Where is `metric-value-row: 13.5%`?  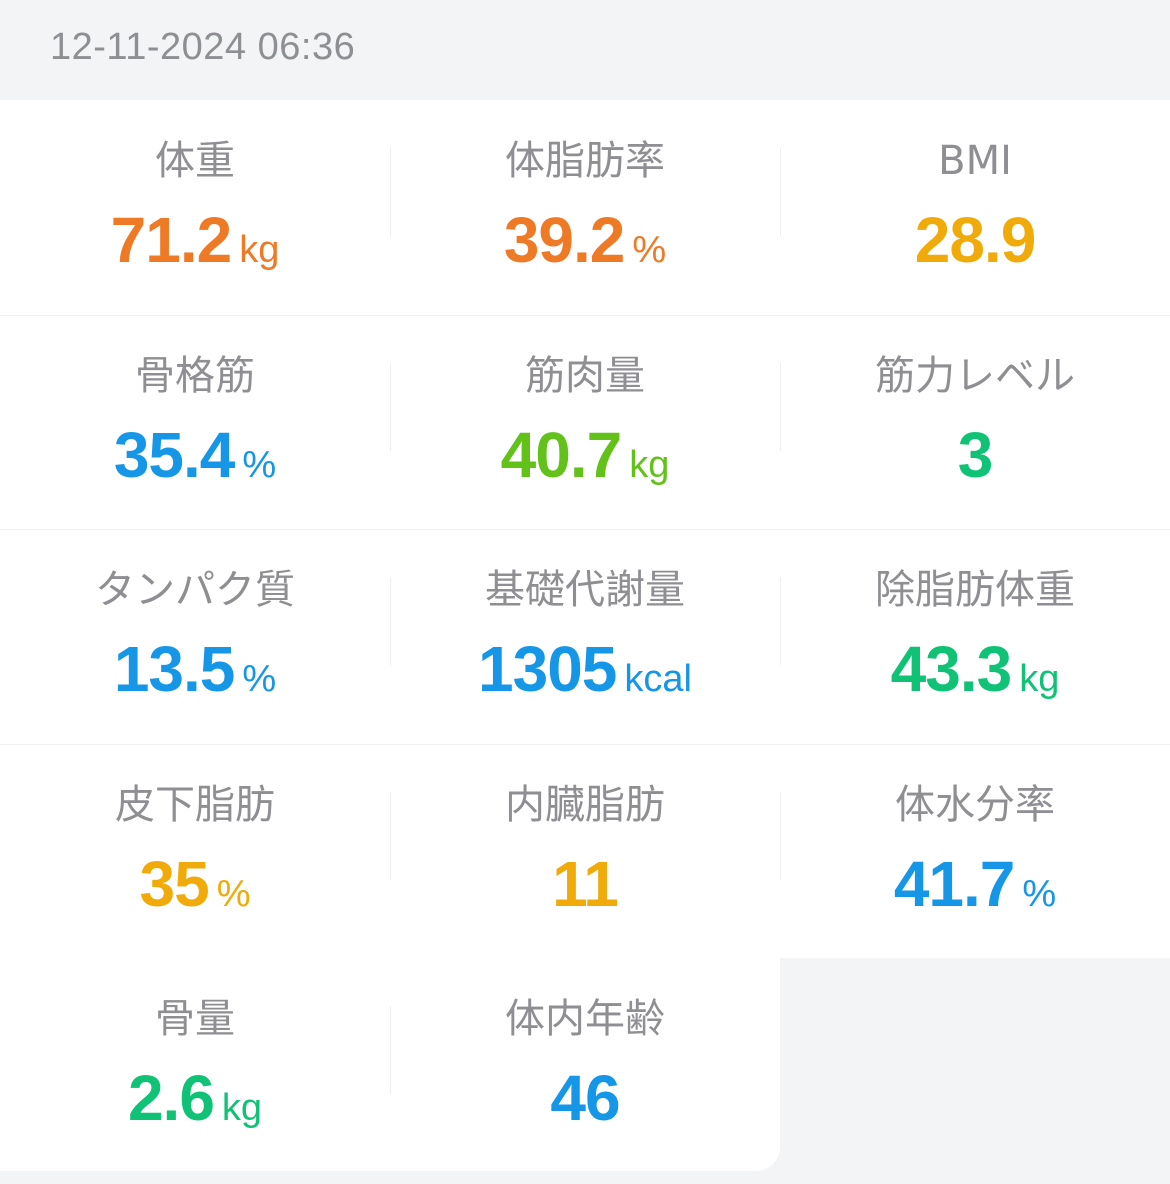
metric-value-row: 13.5% is located at coordinates (195, 669).